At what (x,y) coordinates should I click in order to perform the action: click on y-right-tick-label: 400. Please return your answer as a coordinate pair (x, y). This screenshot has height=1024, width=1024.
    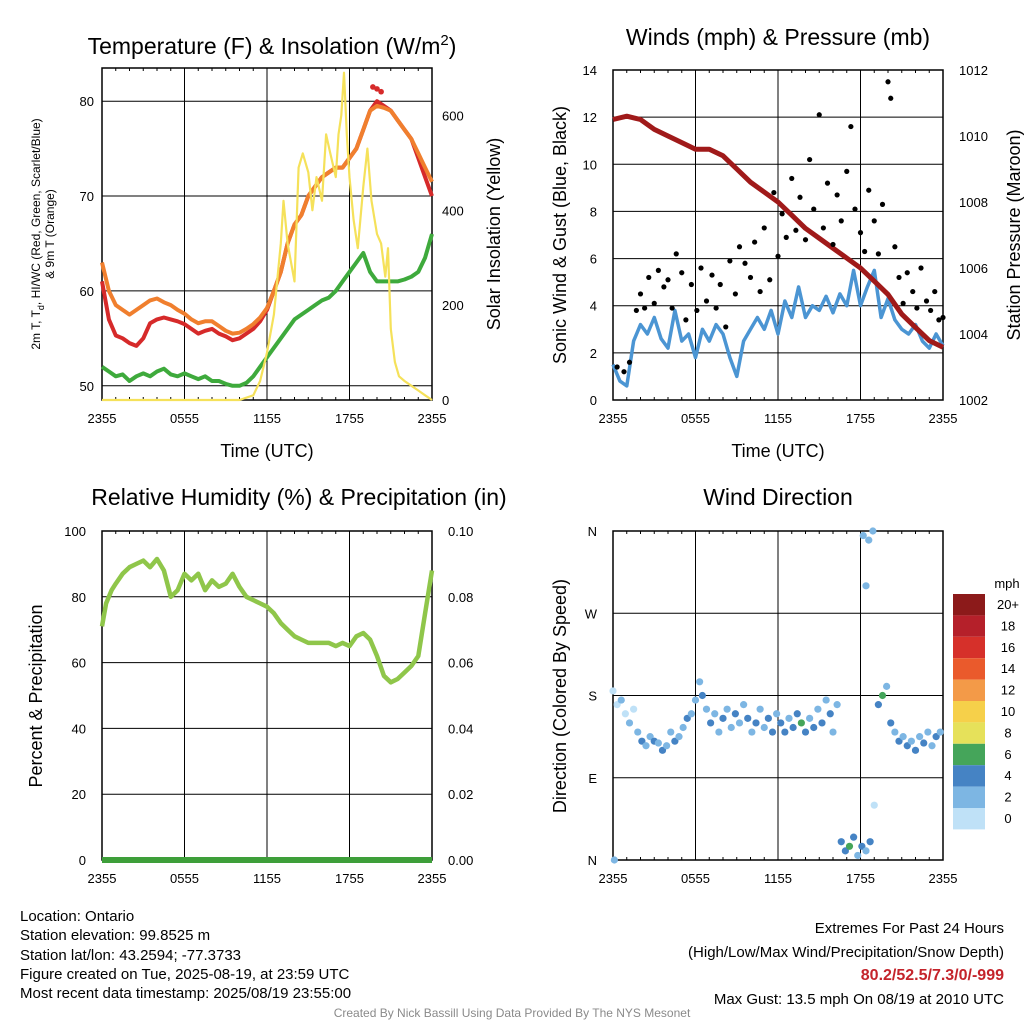
    Looking at the image, I should click on (453, 210).